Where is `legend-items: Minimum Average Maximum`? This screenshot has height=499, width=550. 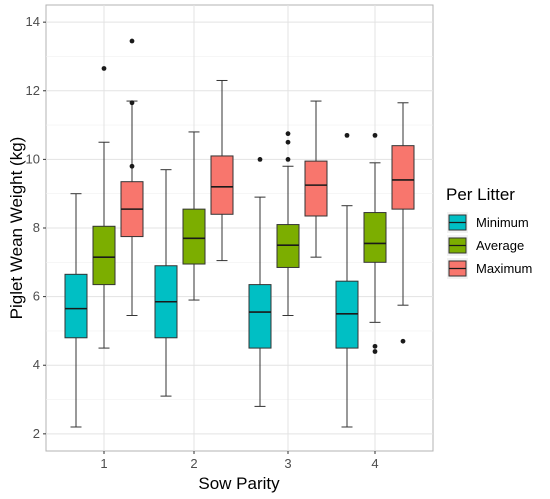
legend-items: Minimum Average Maximum is located at coordinates (489, 245).